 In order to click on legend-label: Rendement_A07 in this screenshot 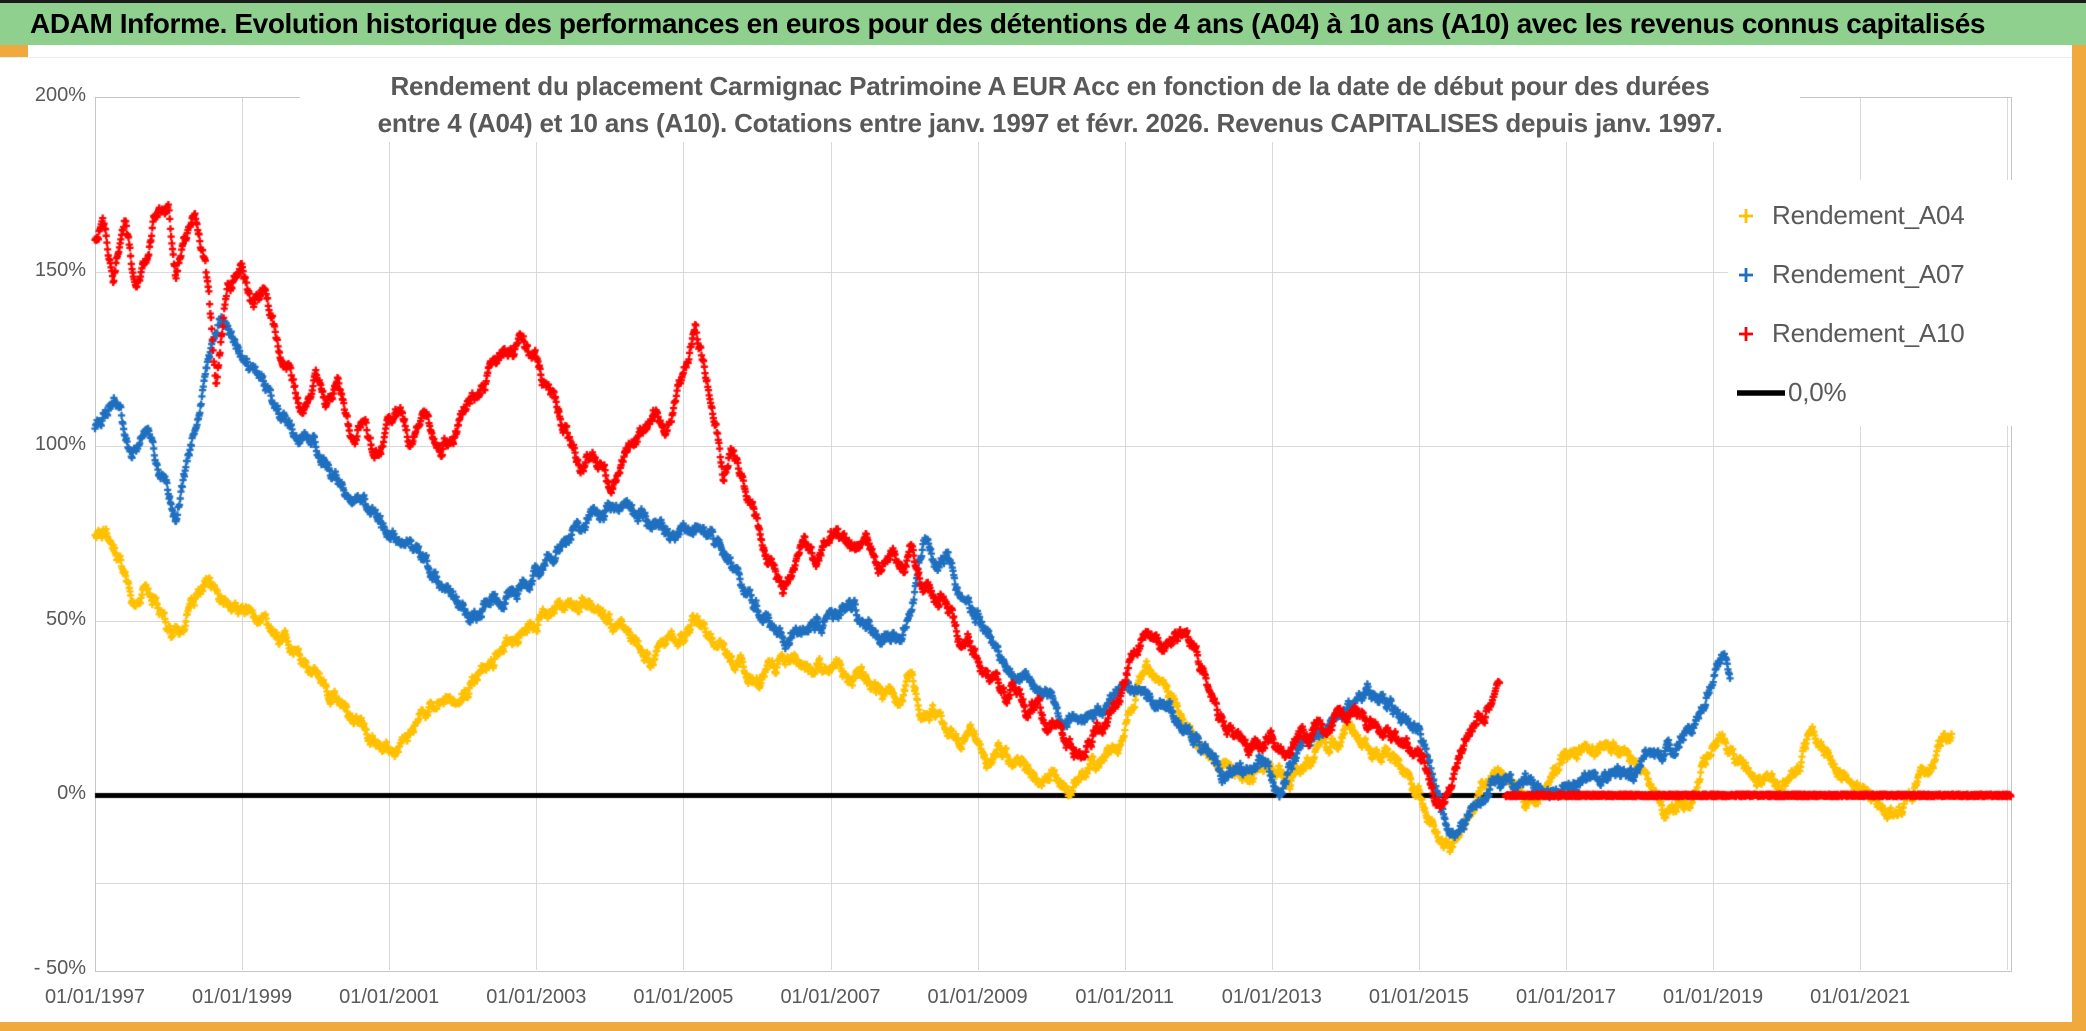, I will do `click(1868, 274)`.